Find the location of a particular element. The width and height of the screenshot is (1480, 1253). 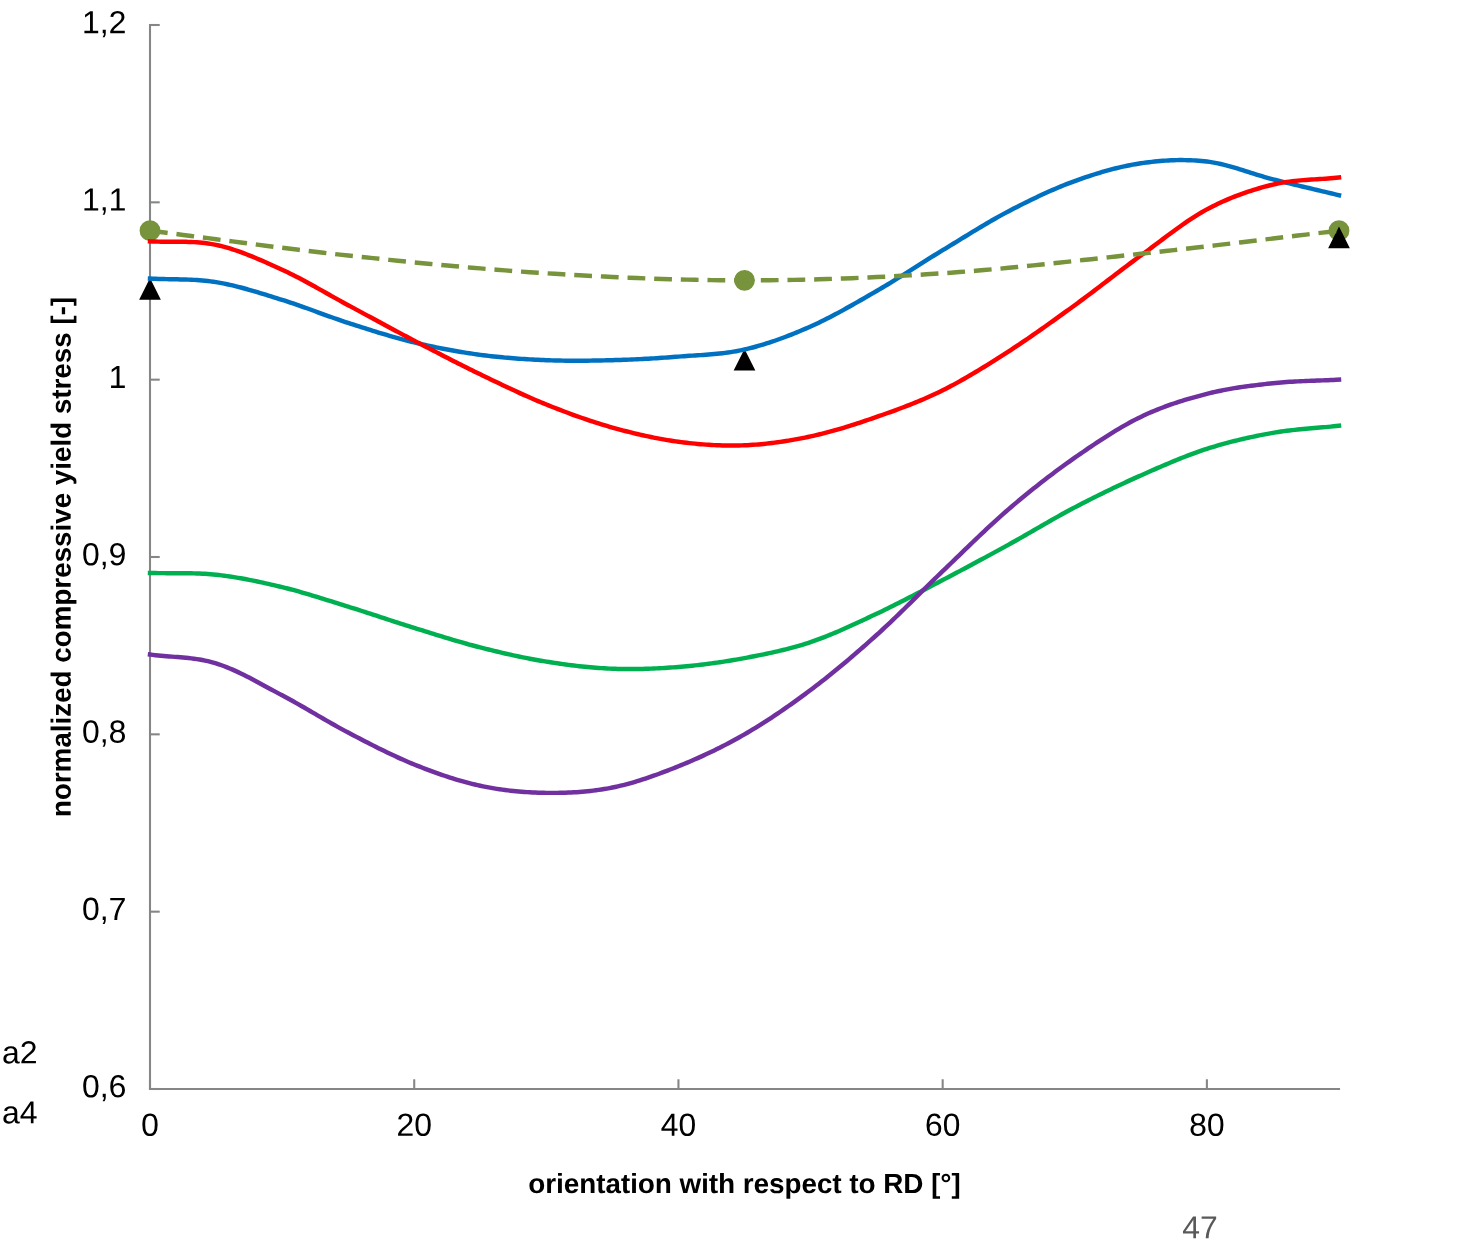

y-tick-label: 0,8 is located at coordinates (104, 733).